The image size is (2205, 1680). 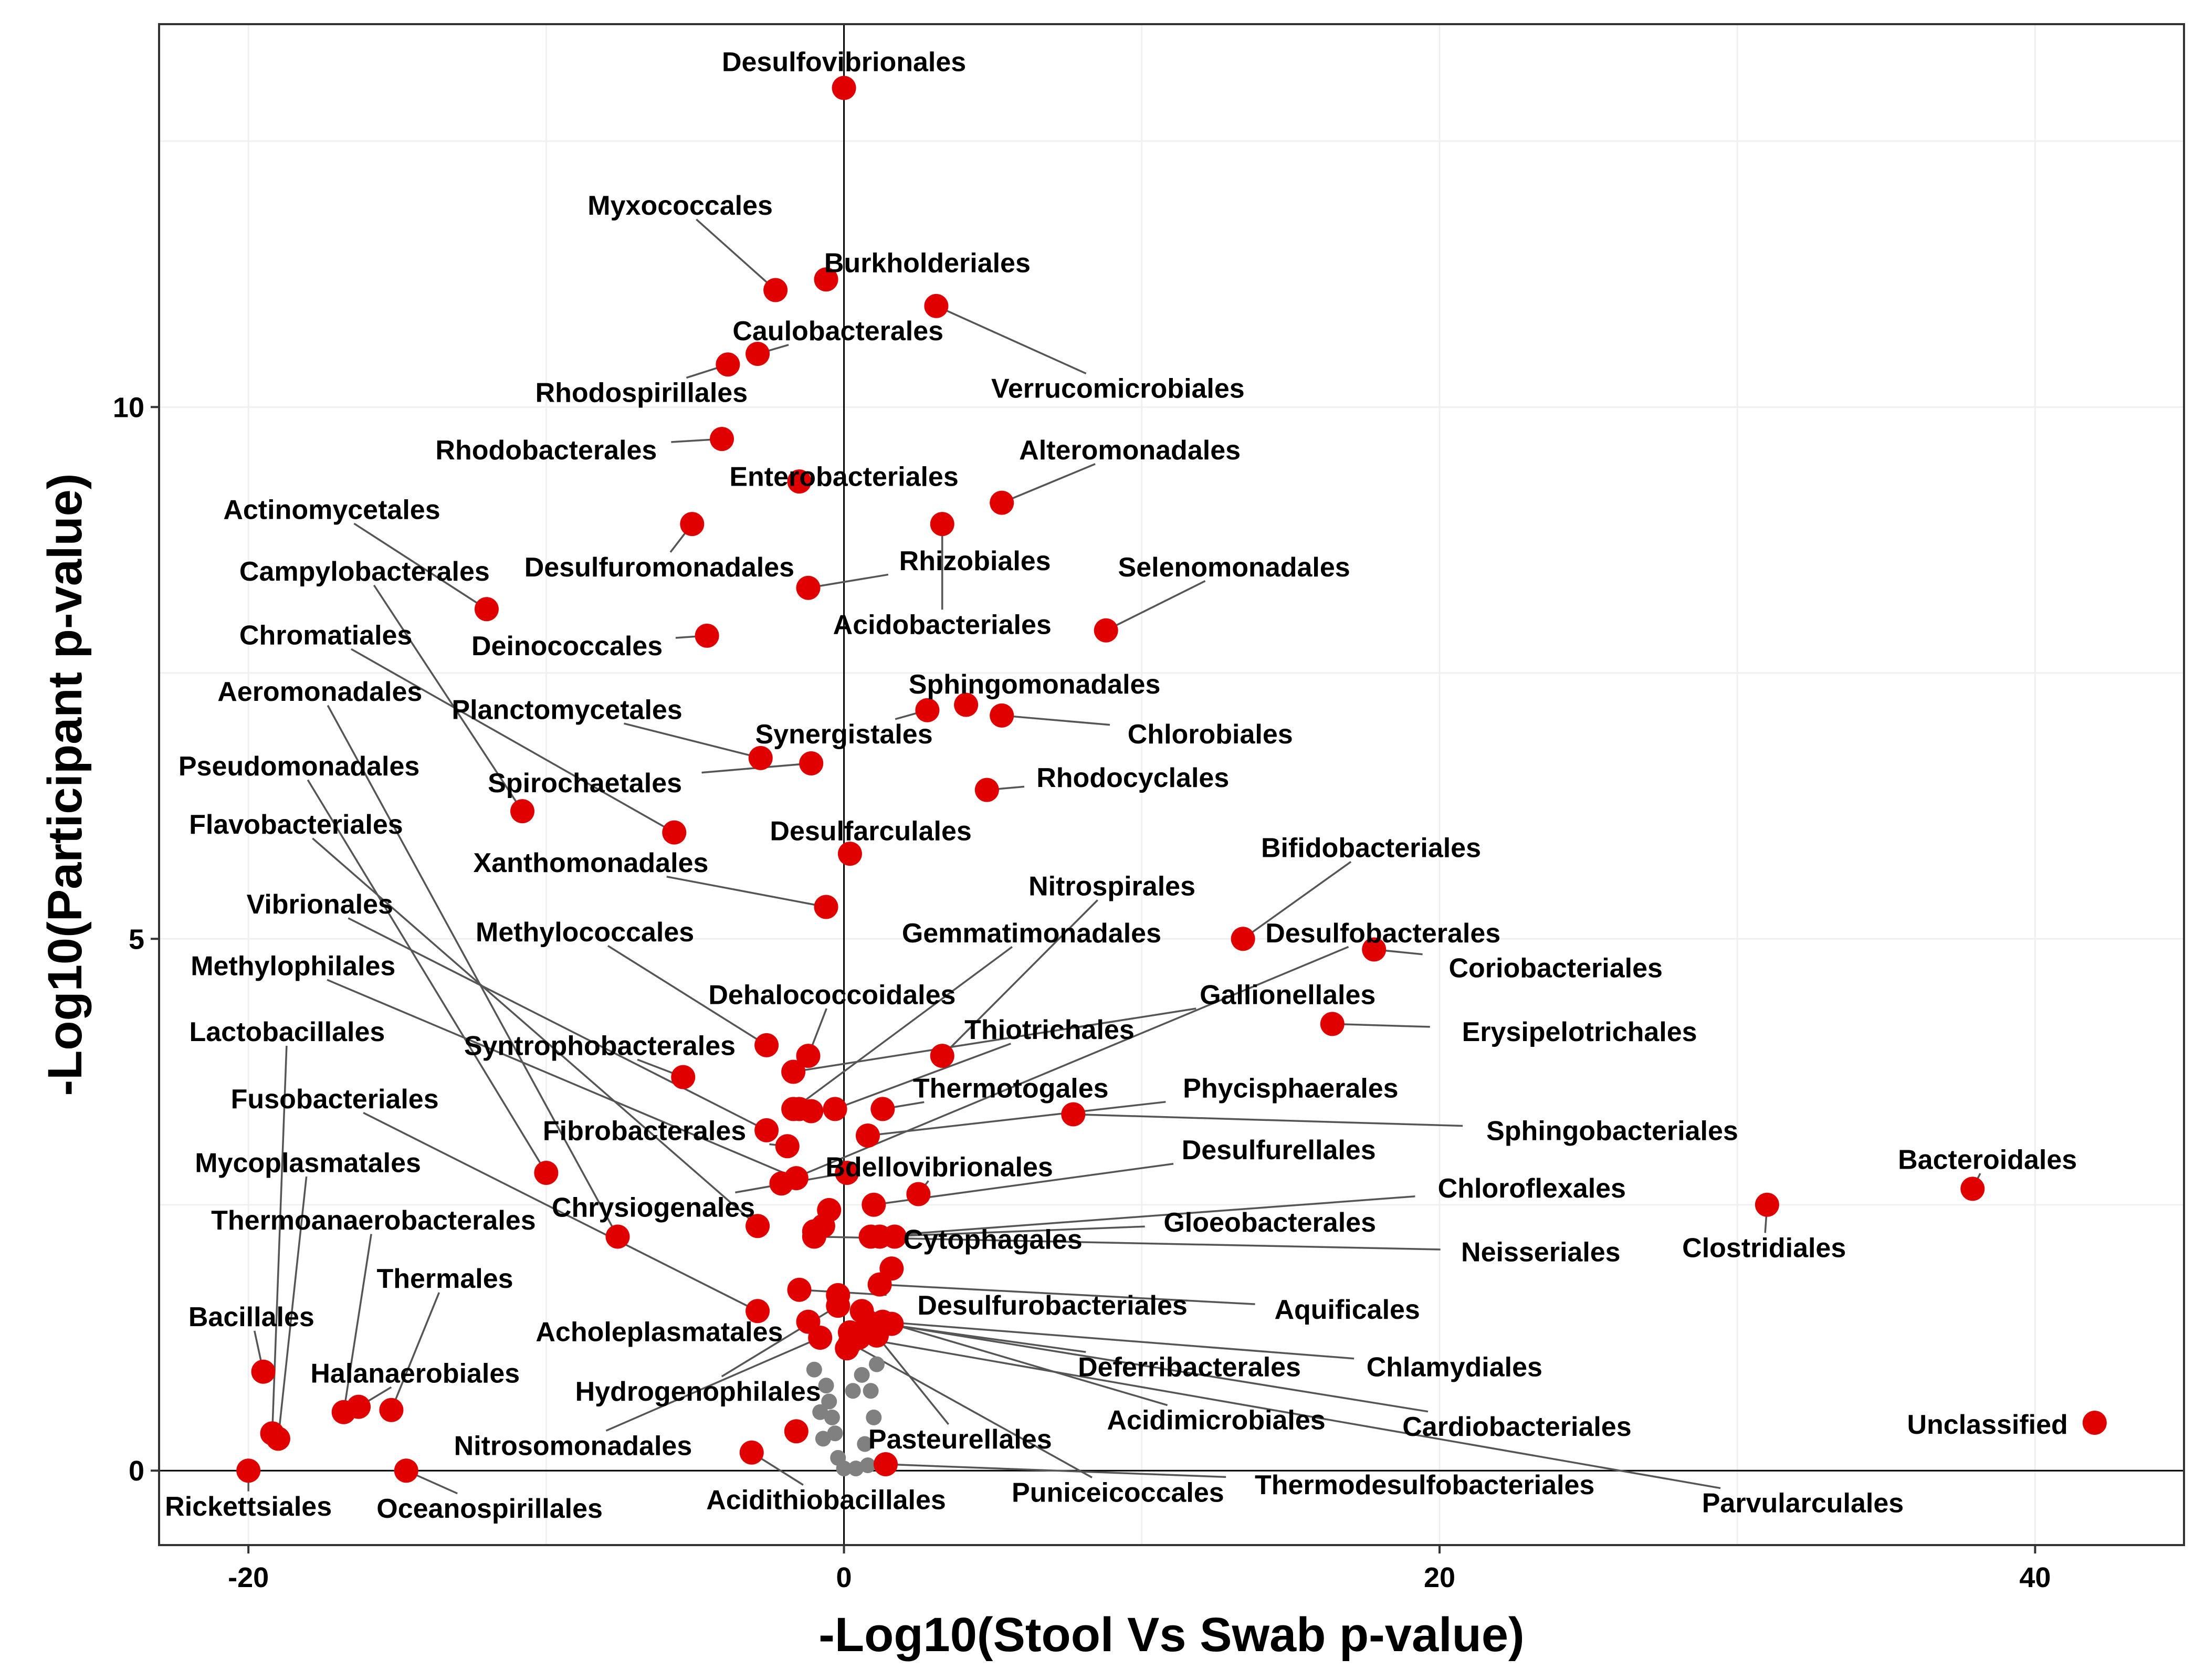 What do you see at coordinates (319, 692) in the screenshot?
I see `point-label: Aeromonadales` at bounding box center [319, 692].